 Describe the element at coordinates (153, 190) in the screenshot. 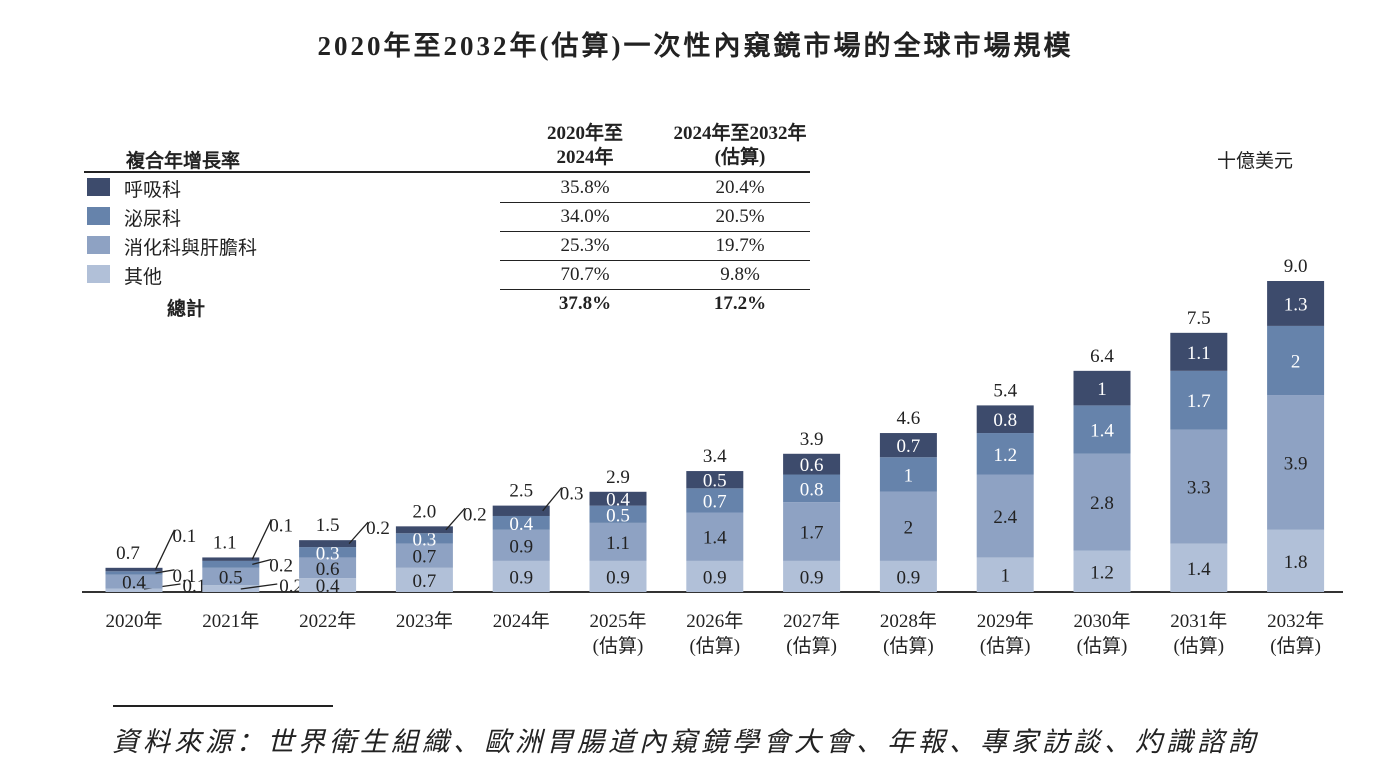

I see `legend-label: 呼吸科` at that location.